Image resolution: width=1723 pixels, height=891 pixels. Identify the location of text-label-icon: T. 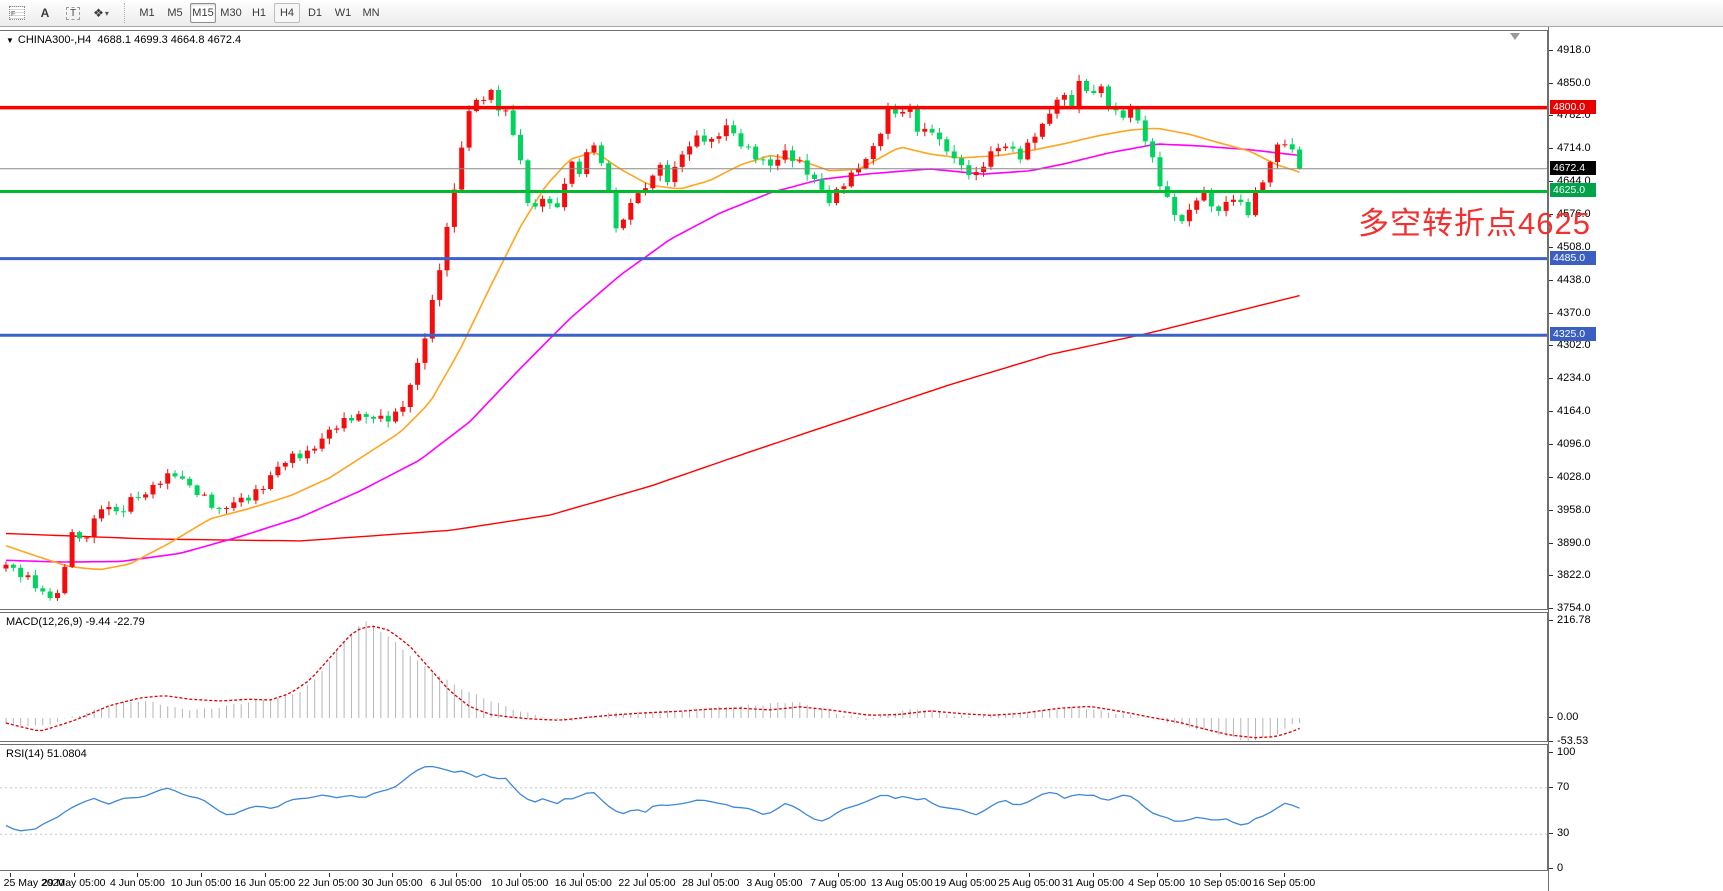
(73, 13).